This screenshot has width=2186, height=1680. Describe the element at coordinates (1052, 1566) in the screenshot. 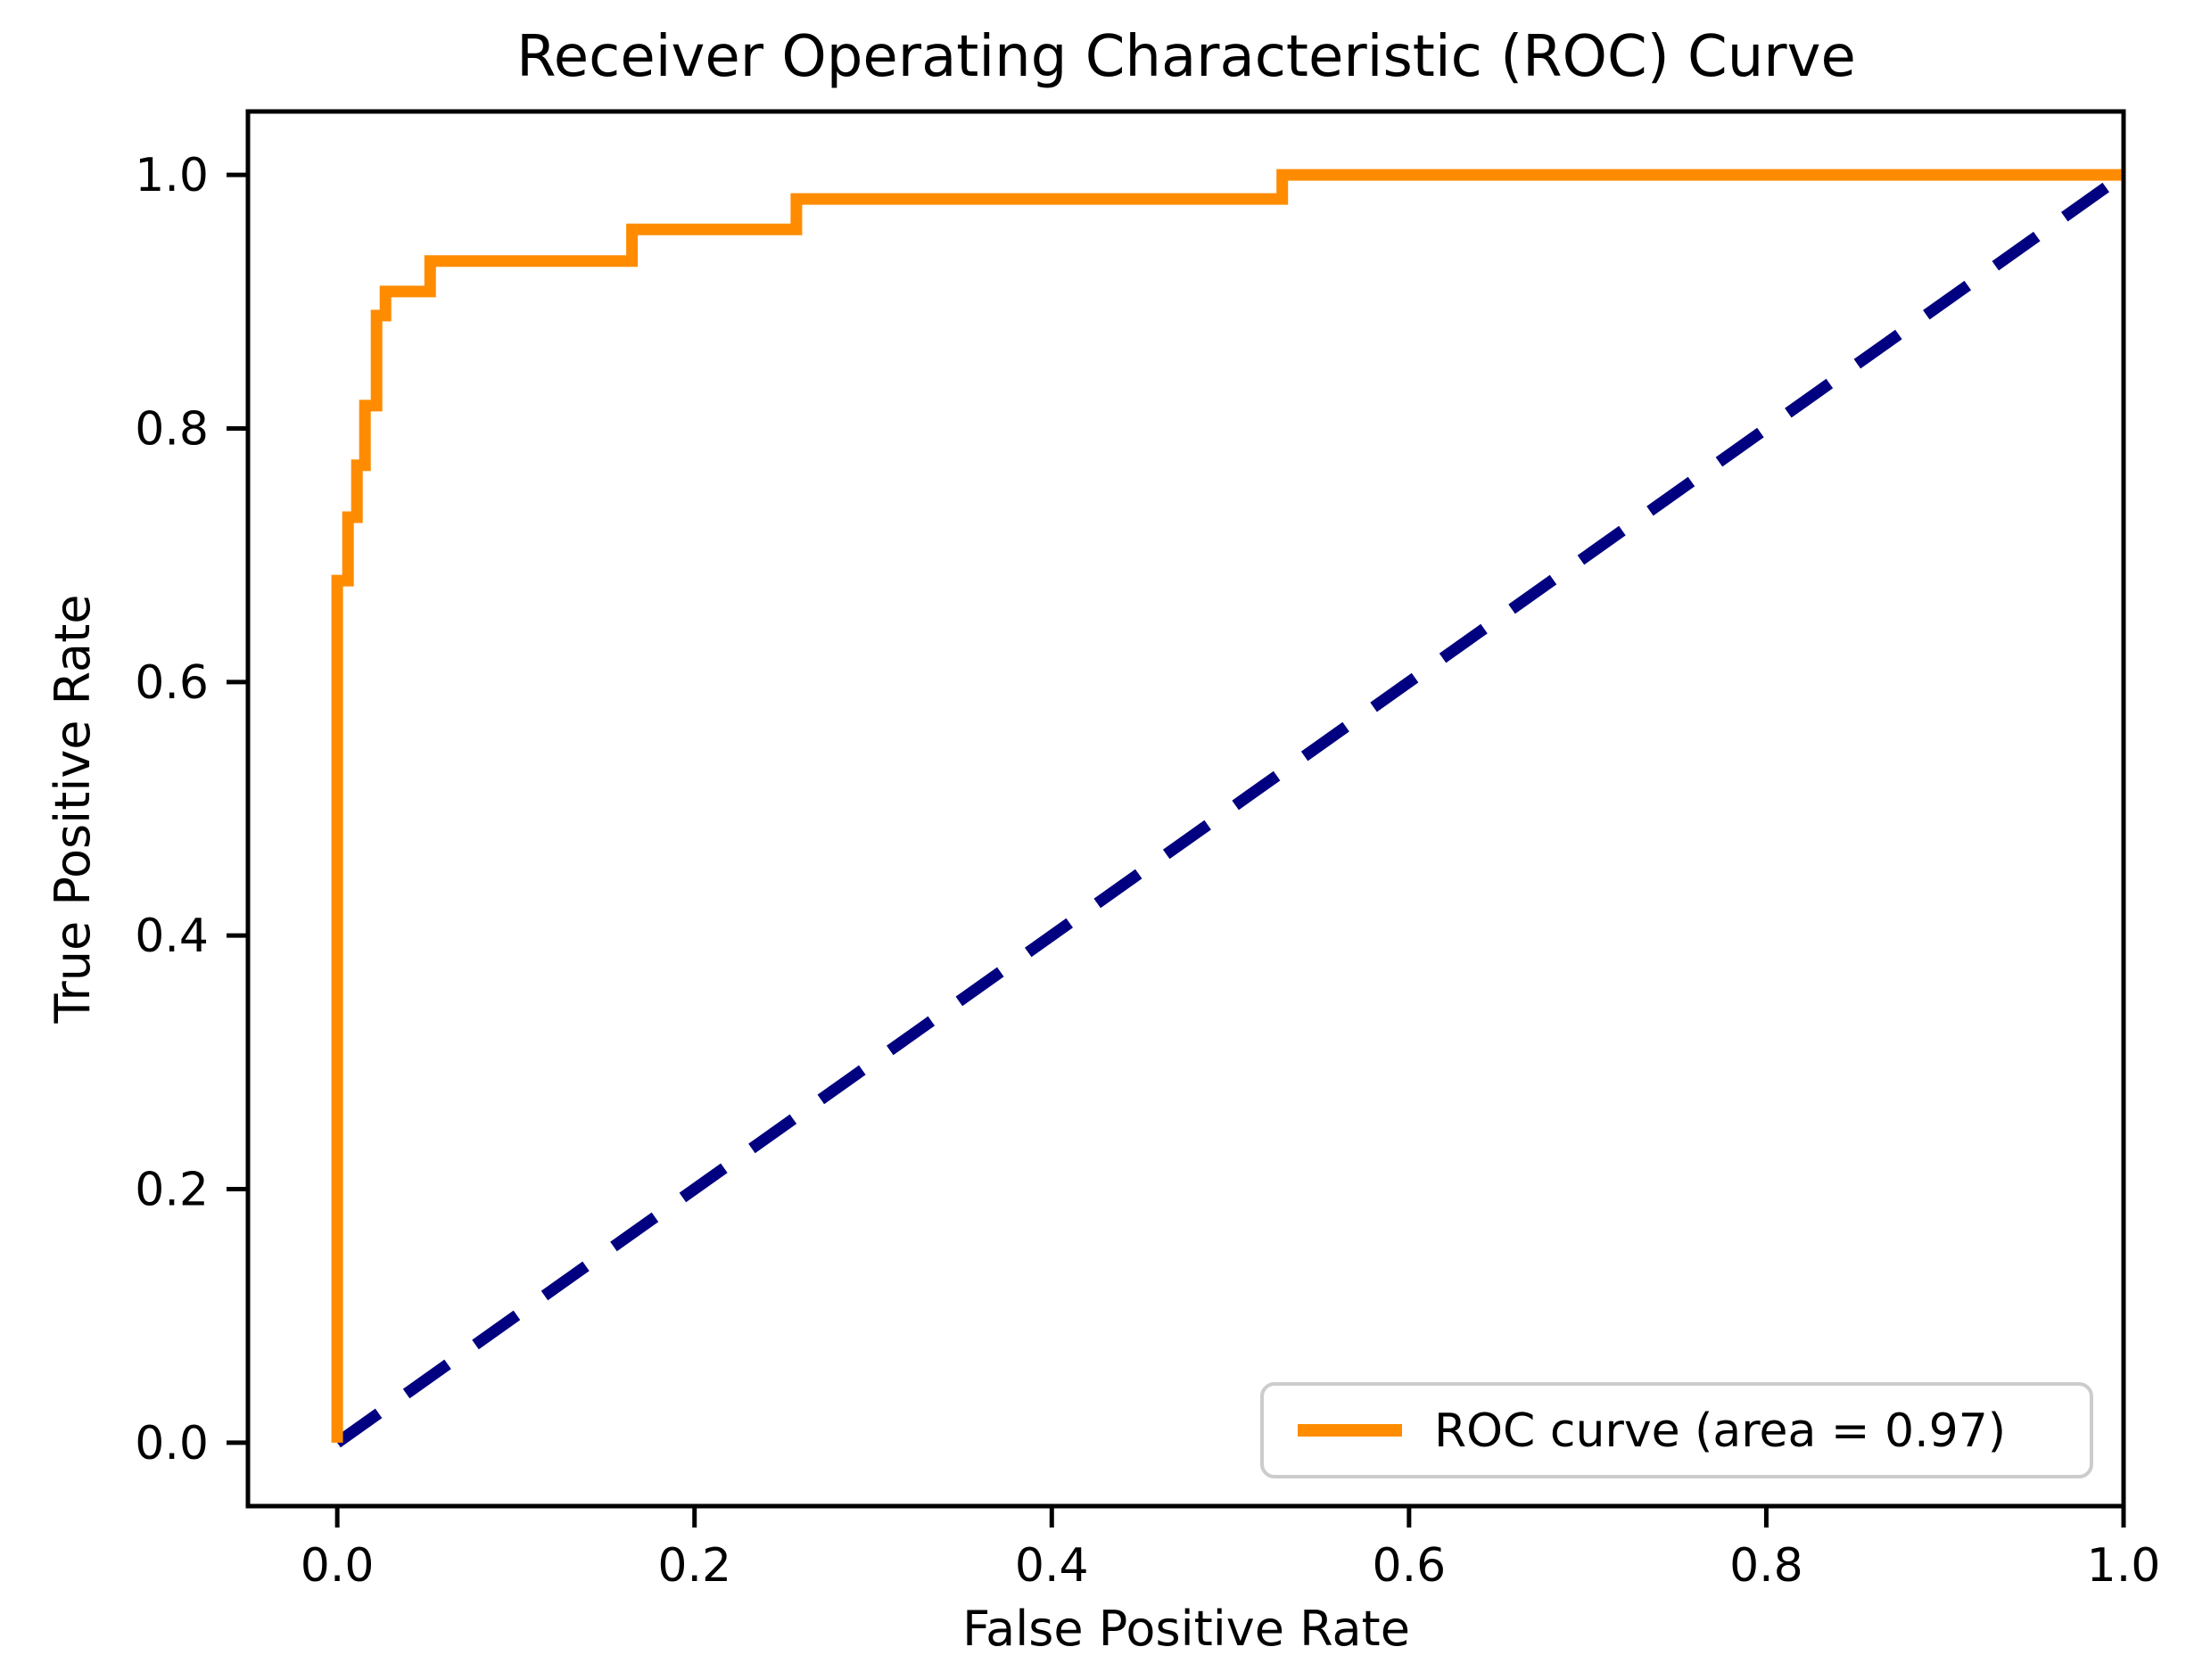

I see `x-tick-label: 0.4` at that location.